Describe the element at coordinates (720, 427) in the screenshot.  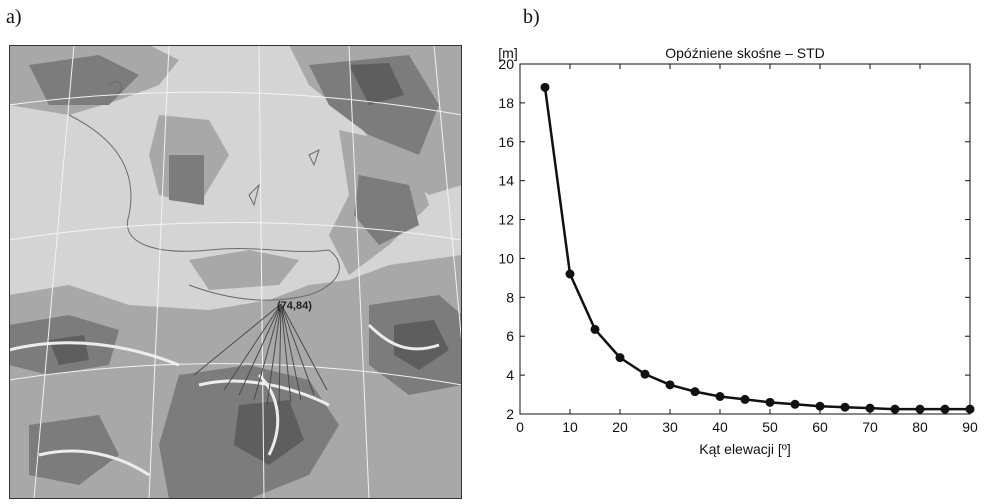
I see `x-tick-label: 40` at that location.